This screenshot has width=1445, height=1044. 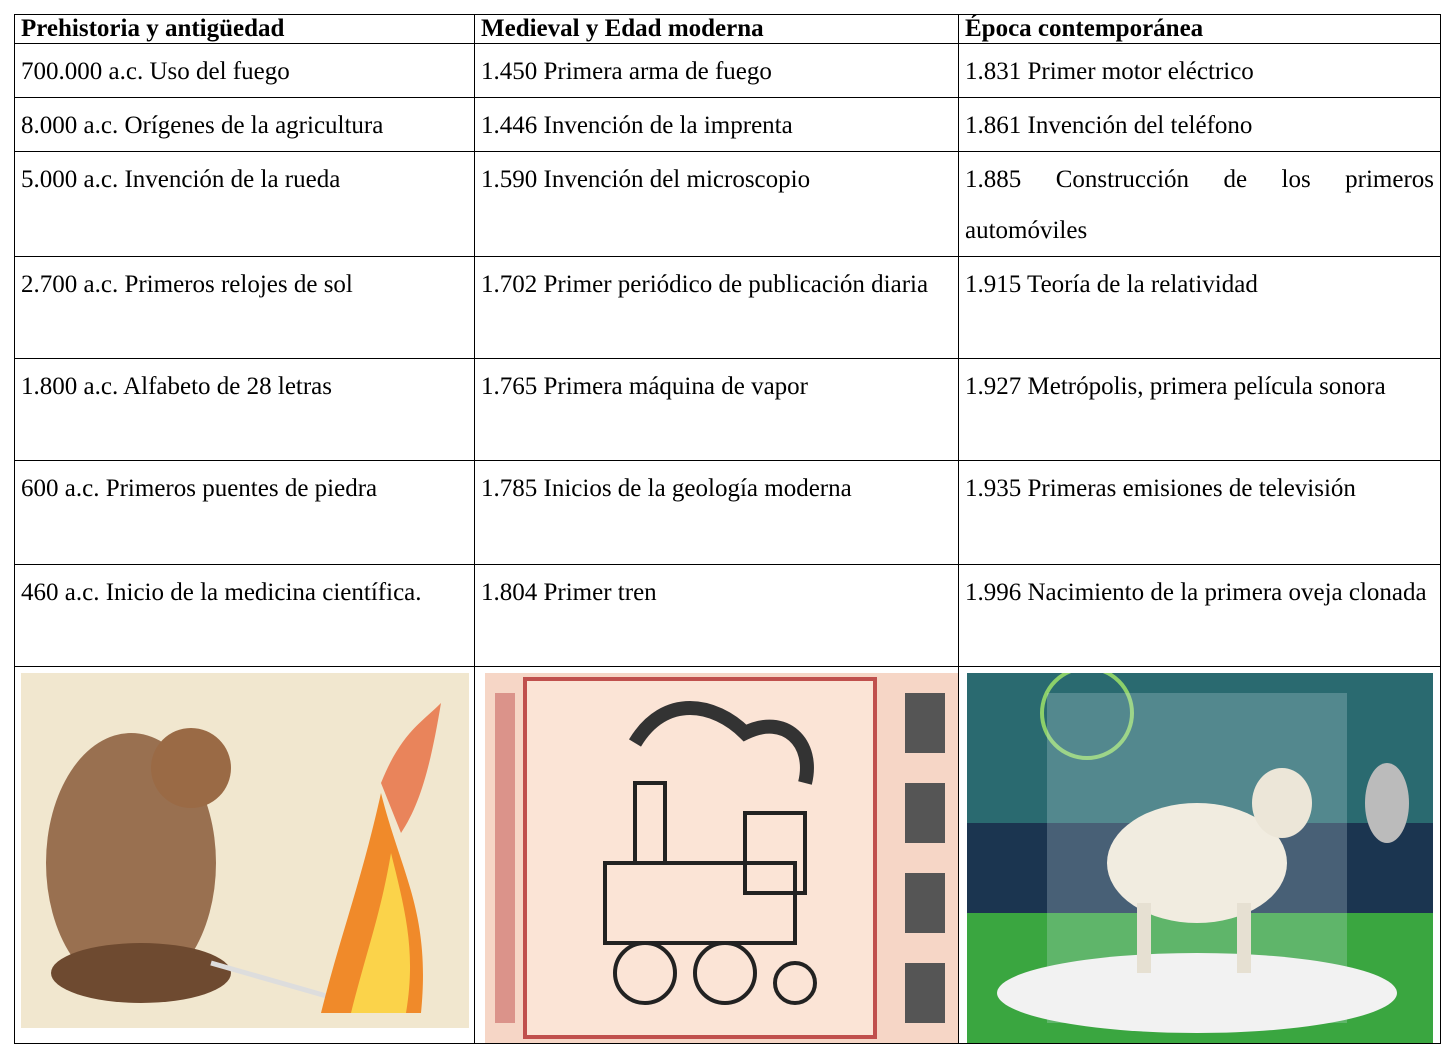 I want to click on table-cell: 1.765 Primera máquina de vapor, so click(x=716, y=409).